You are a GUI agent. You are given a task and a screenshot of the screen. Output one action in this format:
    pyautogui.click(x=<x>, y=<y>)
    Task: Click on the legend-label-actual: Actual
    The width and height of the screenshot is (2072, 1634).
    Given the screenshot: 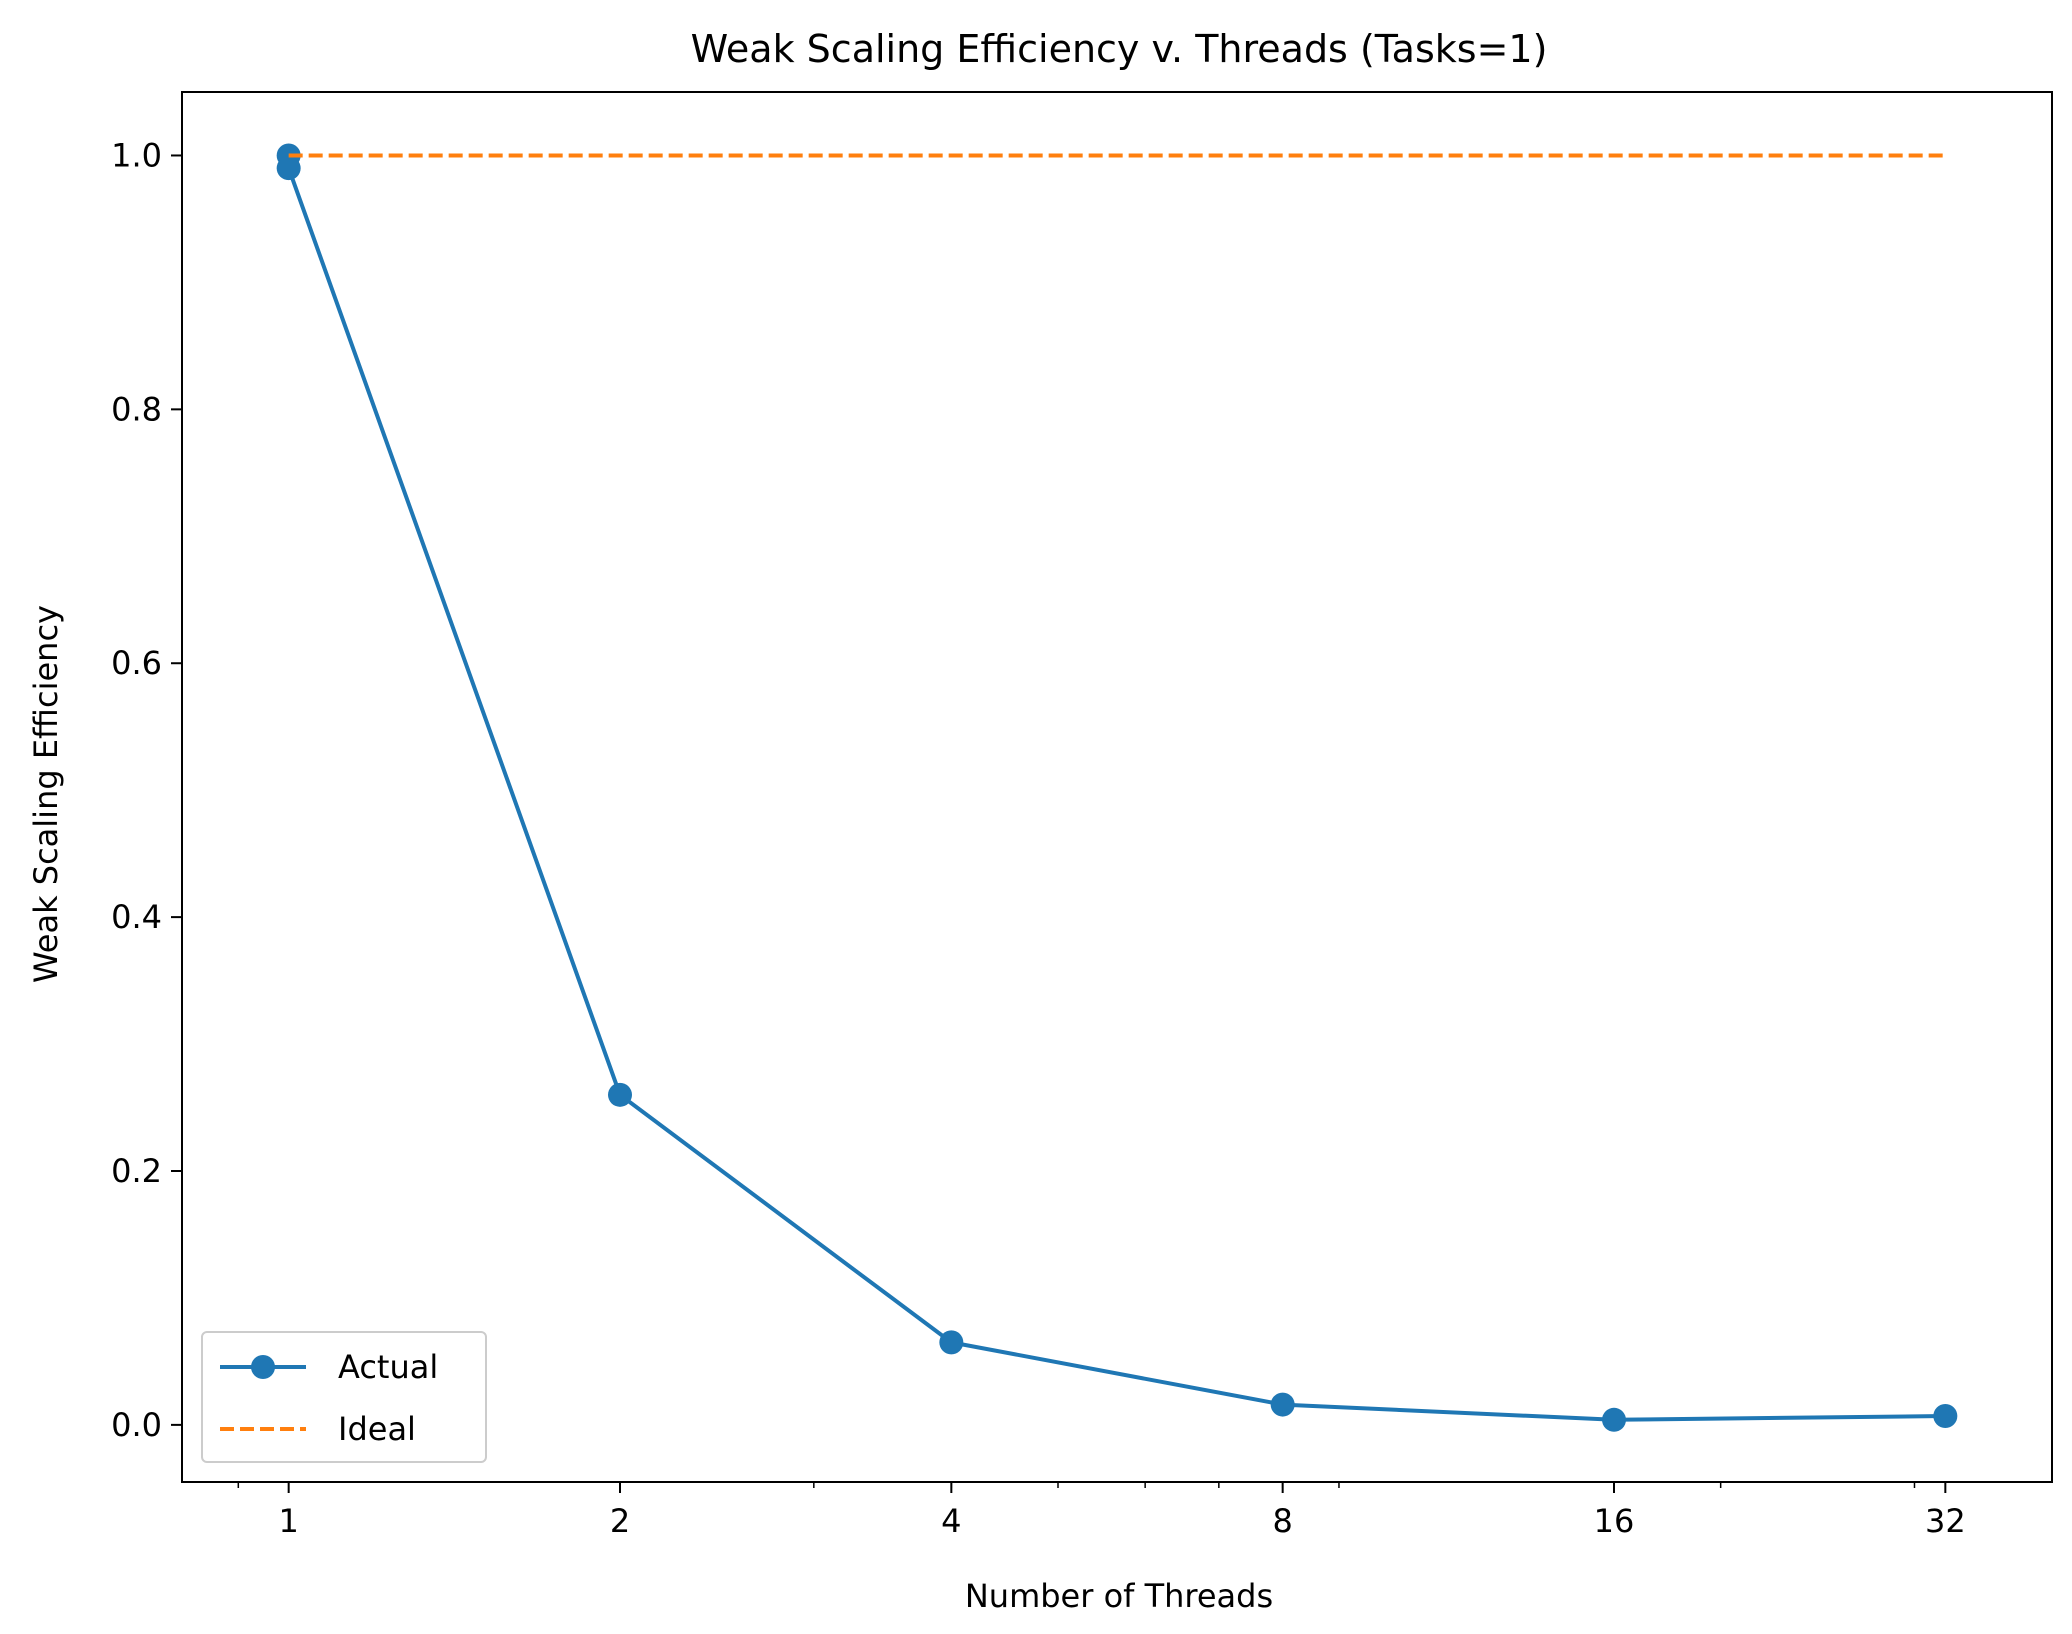 What is the action you would take?
    pyautogui.click(x=388, y=1367)
    